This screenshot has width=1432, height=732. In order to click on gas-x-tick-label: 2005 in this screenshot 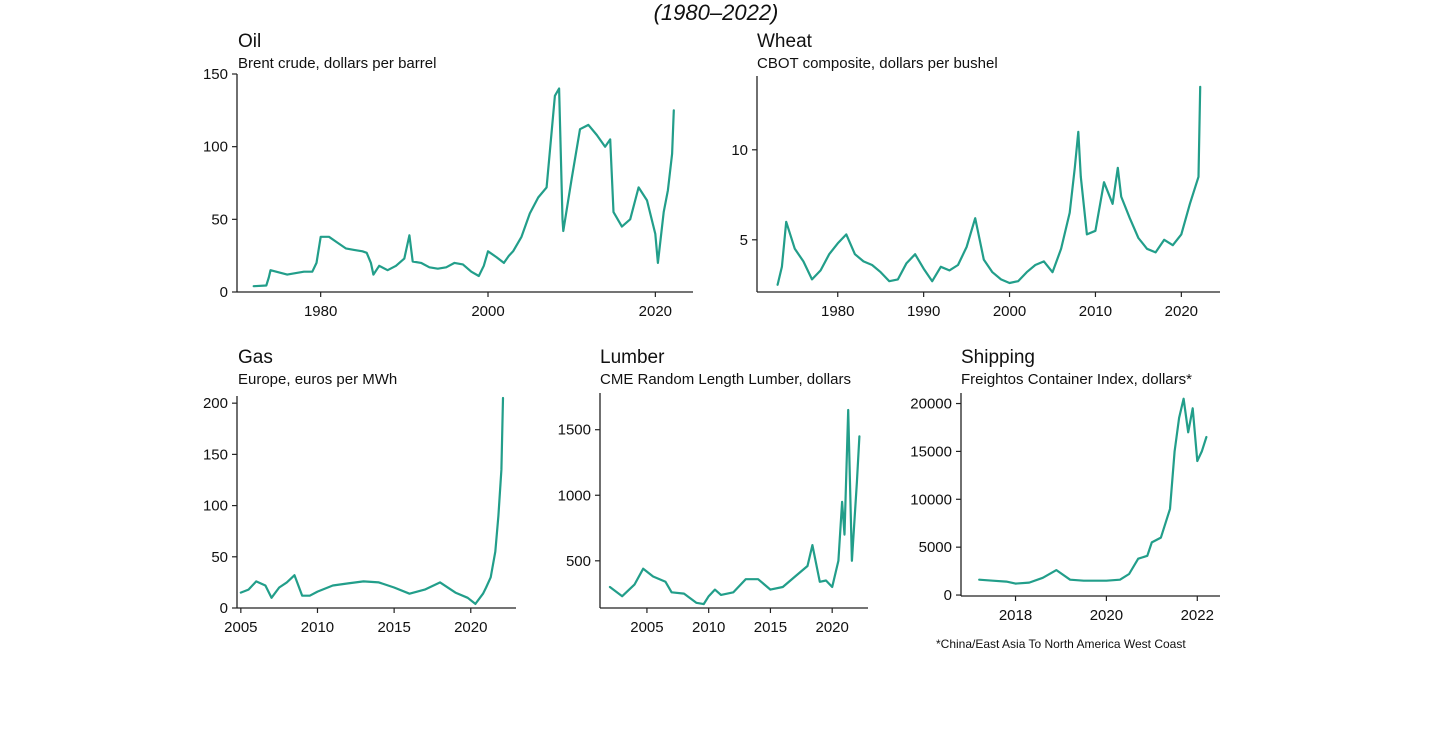, I will do `click(240, 627)`.